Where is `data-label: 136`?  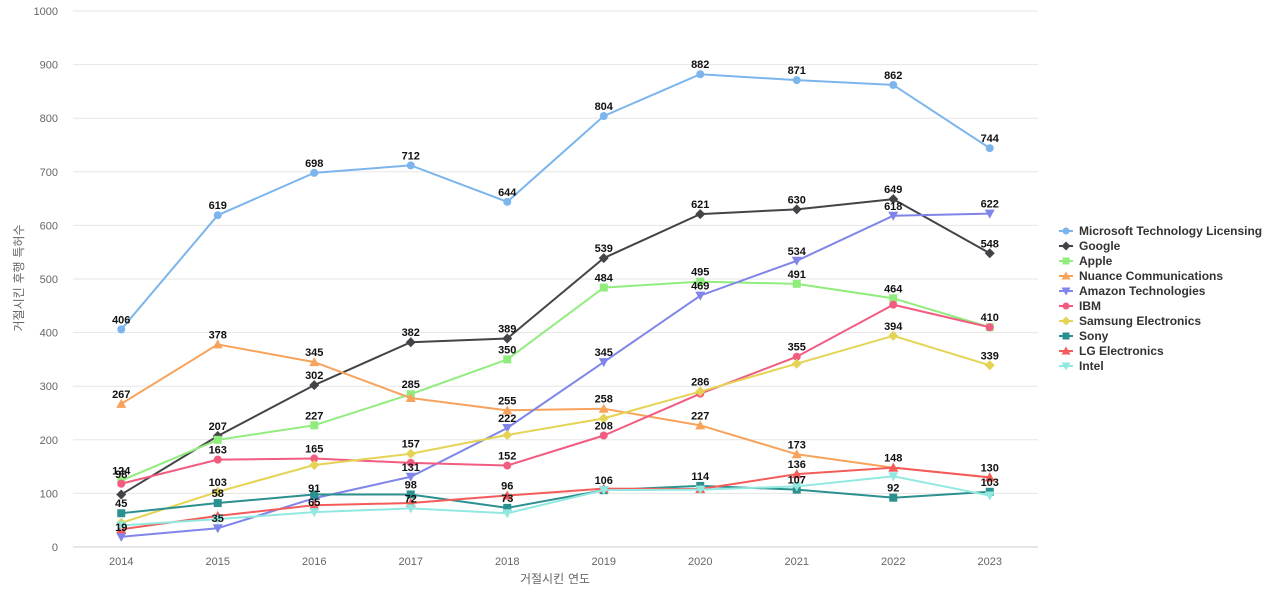
data-label: 136 is located at coordinates (797, 465).